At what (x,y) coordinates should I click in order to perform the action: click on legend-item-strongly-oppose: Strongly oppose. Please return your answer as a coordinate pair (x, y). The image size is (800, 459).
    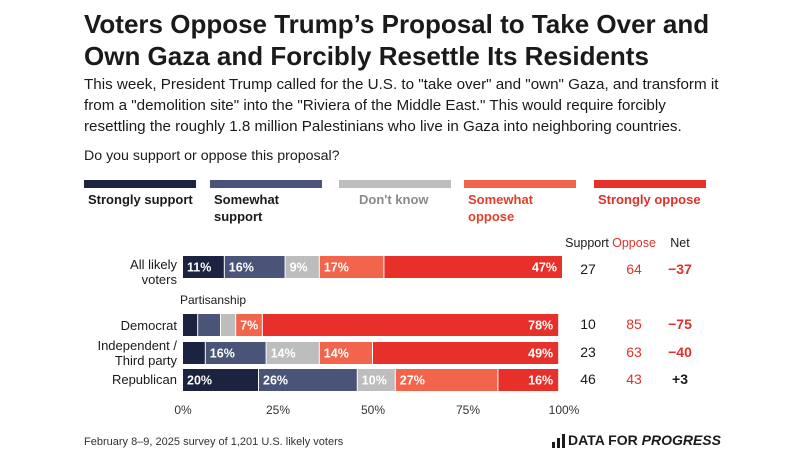
    Looking at the image, I should click on (650, 194).